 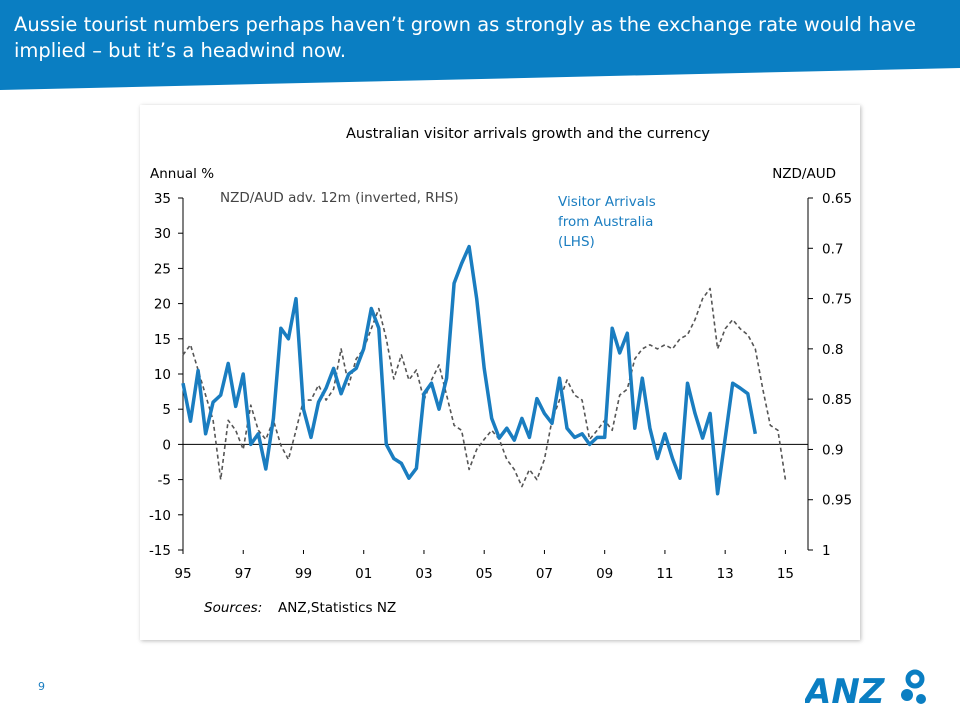 What do you see at coordinates (363, 574) in the screenshot?
I see `x-tick-label: 01` at bounding box center [363, 574].